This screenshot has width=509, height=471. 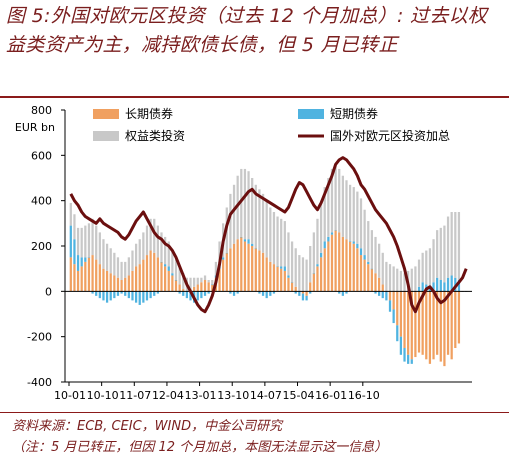 What do you see at coordinates (41, 246) in the screenshot?
I see `y-tick-label: 200` at bounding box center [41, 246].